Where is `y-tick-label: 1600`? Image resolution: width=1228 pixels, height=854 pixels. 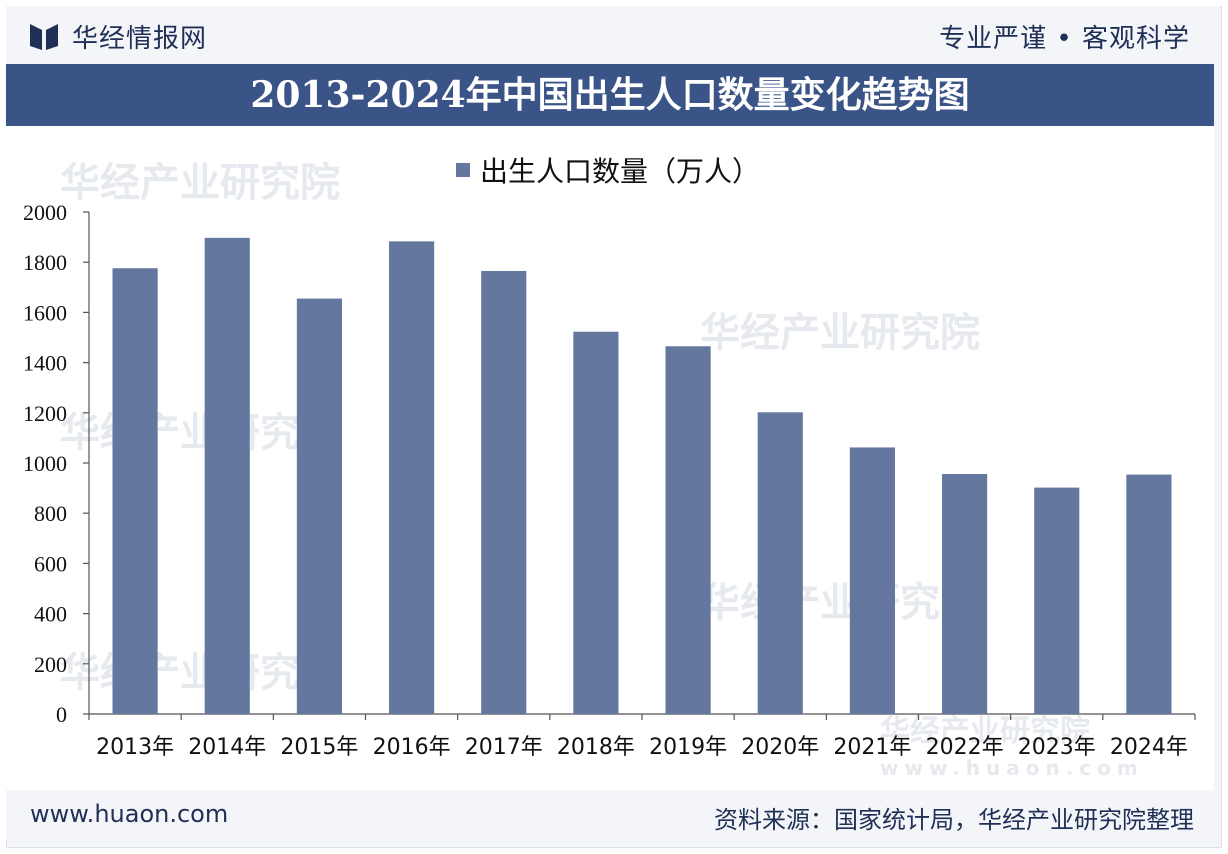
y-tick-label: 1600 is located at coordinates (45, 312).